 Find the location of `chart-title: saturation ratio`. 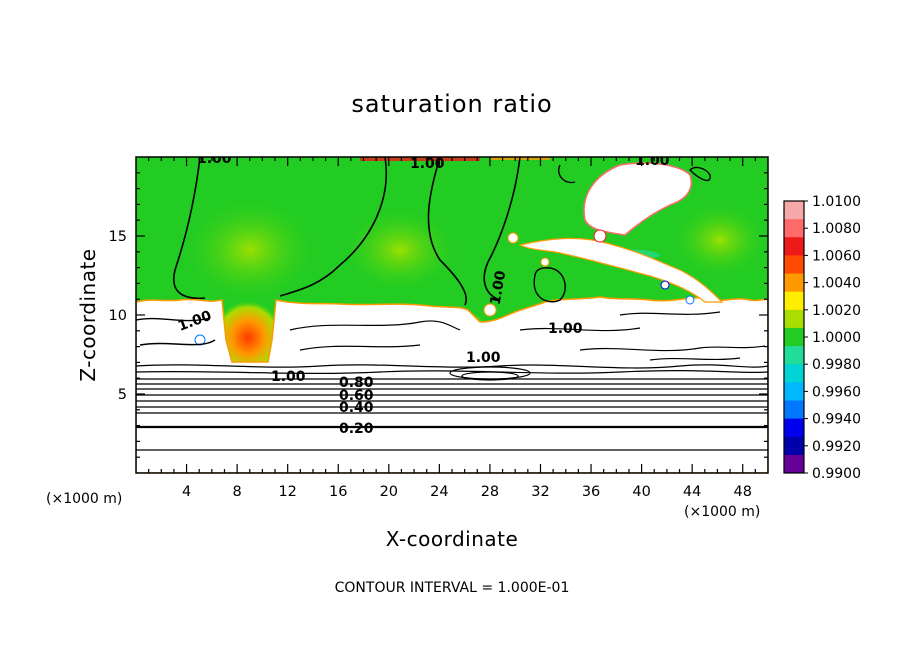

chart-title: saturation ratio is located at coordinates (451, 104).